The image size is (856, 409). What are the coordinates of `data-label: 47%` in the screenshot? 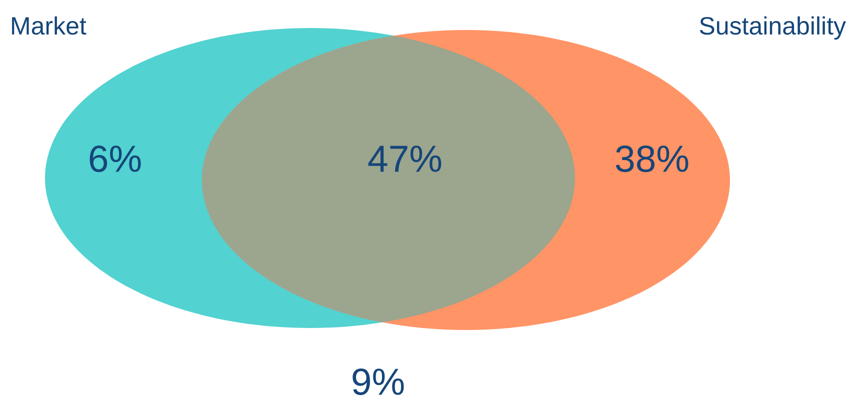 It's located at (405, 159).